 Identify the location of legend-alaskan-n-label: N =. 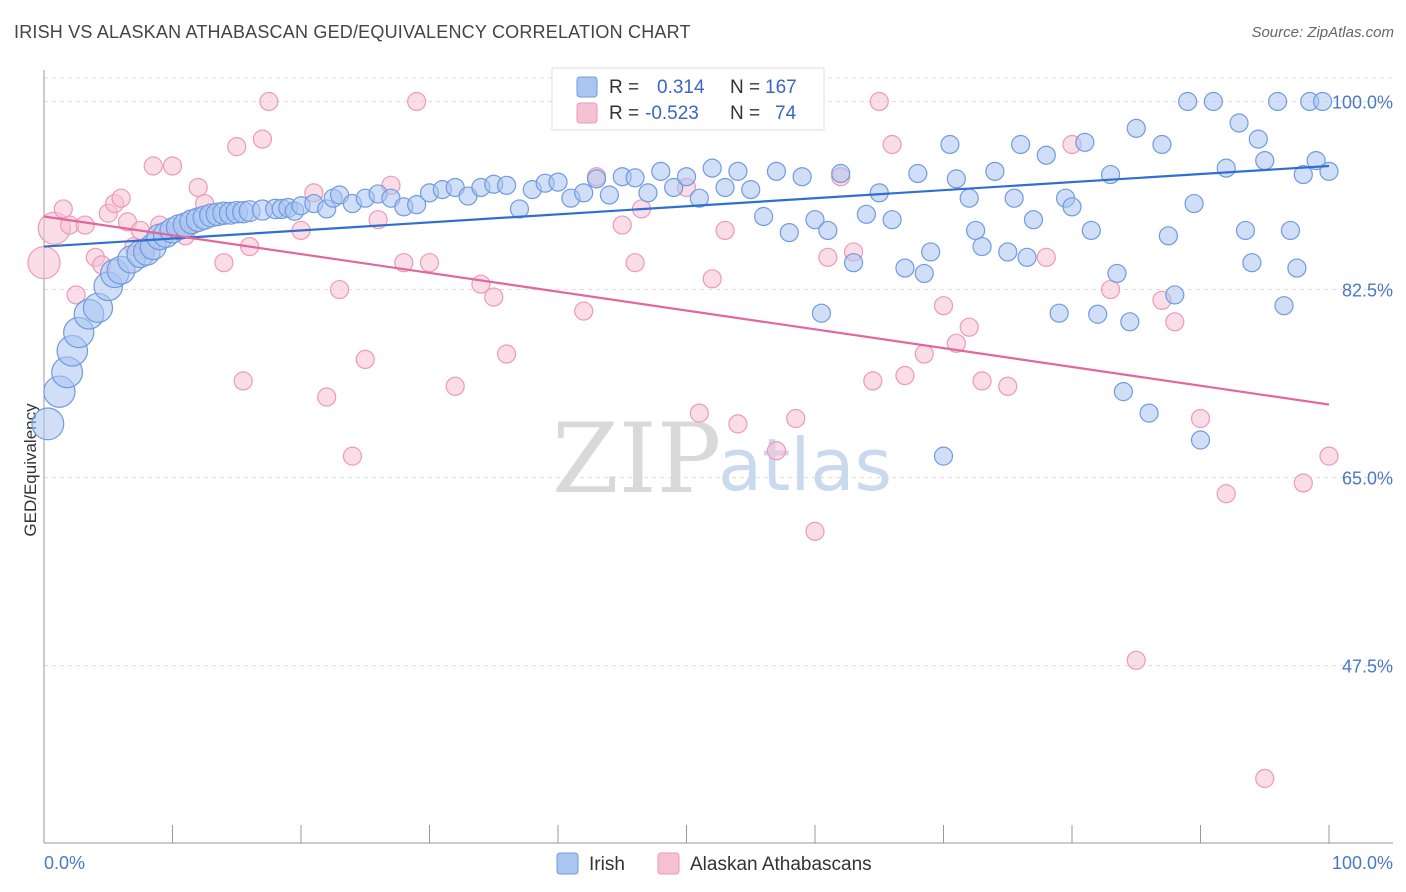
(745, 113).